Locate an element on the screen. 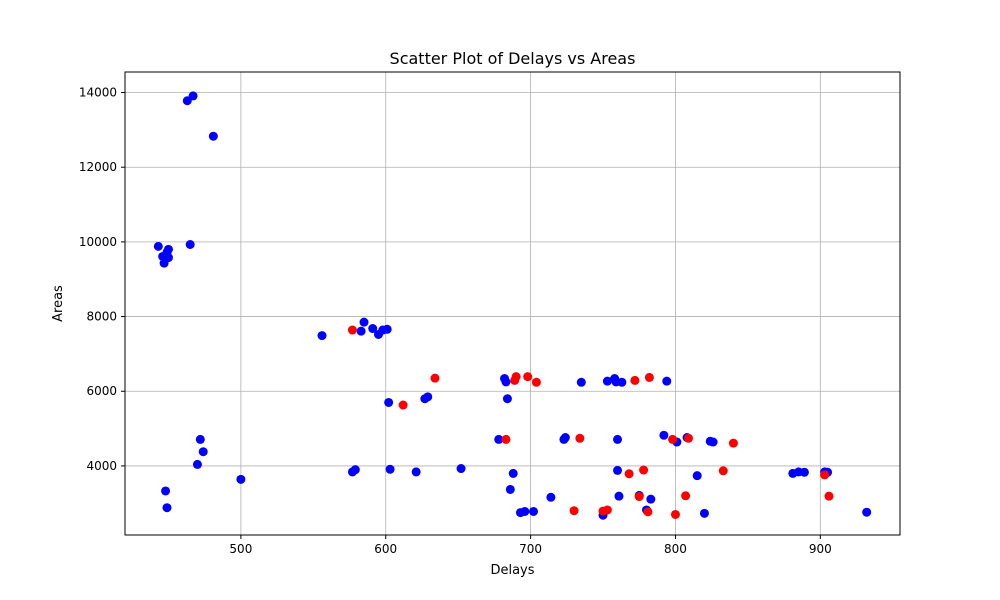 The image size is (1000, 600). y-axis-label: Areas is located at coordinates (58, 303).